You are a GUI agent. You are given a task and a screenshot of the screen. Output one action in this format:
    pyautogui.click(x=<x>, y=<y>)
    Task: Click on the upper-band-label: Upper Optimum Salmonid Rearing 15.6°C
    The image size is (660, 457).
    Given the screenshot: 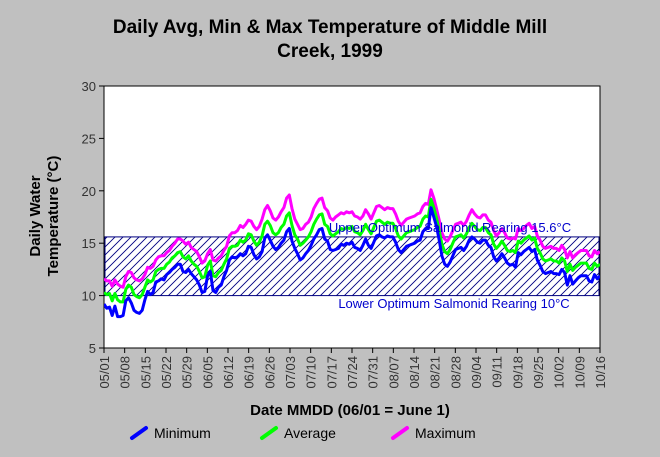 What is the action you would take?
    pyautogui.click(x=450, y=227)
    